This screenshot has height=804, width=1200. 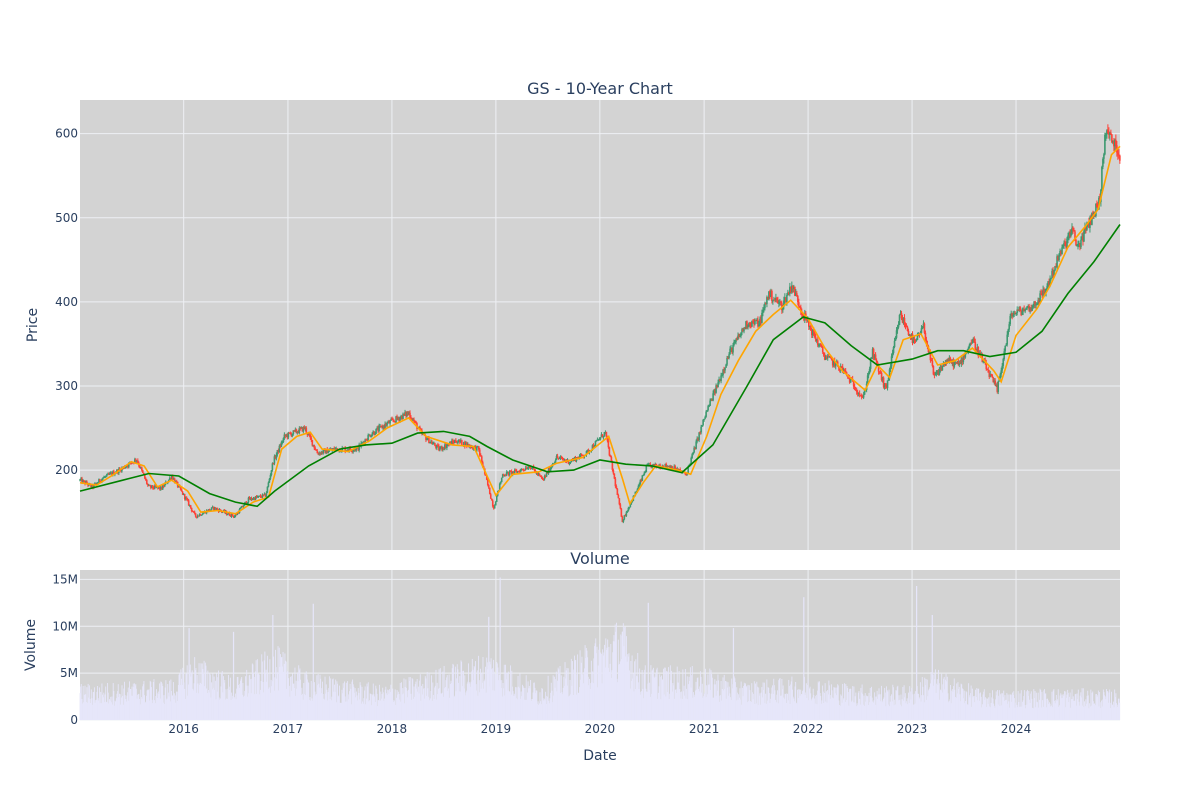 What do you see at coordinates (66, 134) in the screenshot?
I see `price-tick-label: 600` at bounding box center [66, 134].